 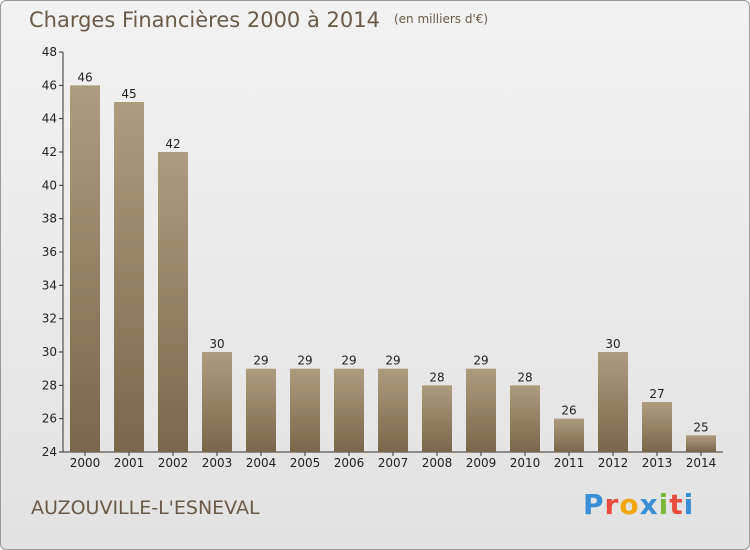 What do you see at coordinates (49, 285) in the screenshot?
I see `y-tick-label: 34` at bounding box center [49, 285].